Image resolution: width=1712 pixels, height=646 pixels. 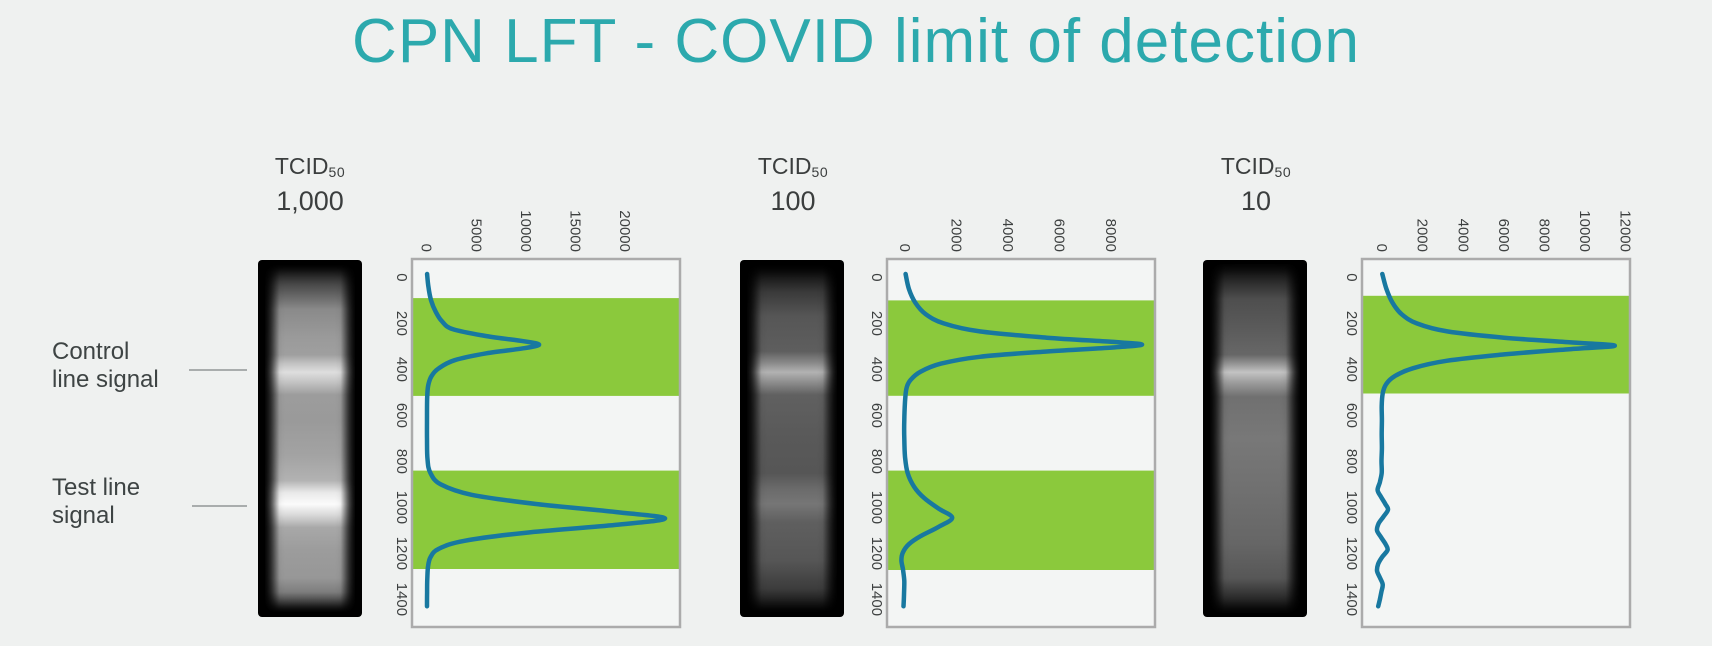 What do you see at coordinates (310, 201) in the screenshot?
I see `titer-value: 1,000` at bounding box center [310, 201].